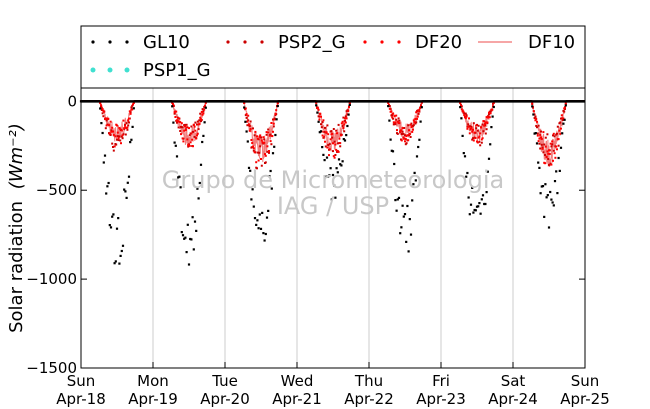  I want to click on legend-label: PSP2_G, so click(312, 42).